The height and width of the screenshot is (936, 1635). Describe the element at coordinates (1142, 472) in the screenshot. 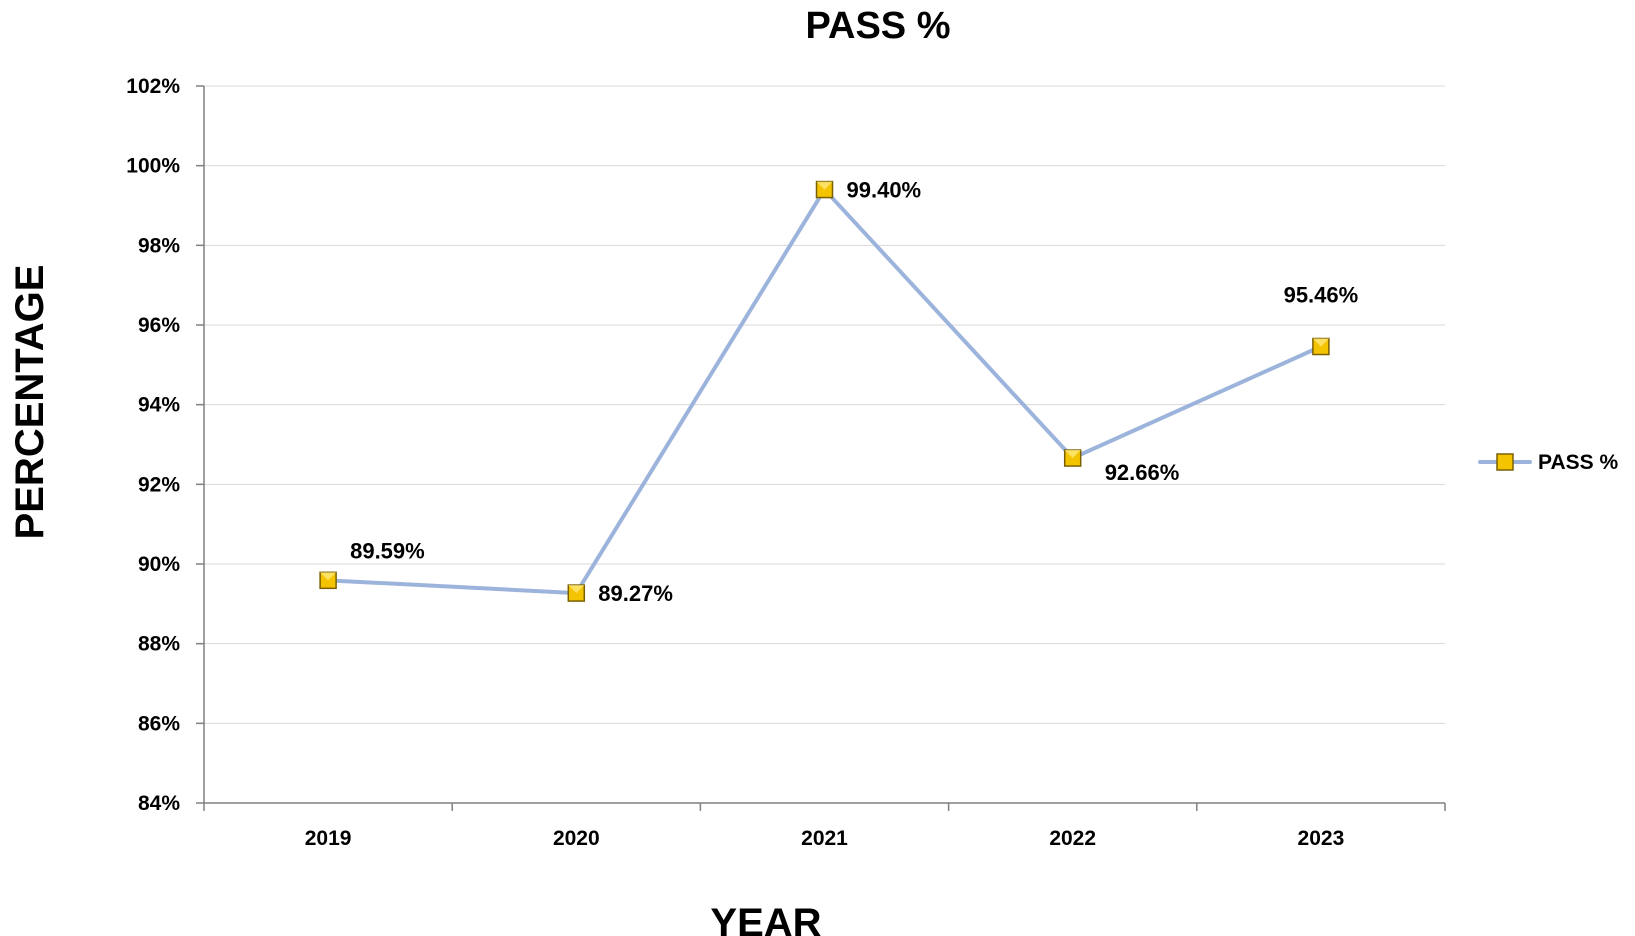

I see `data-label: 92.66%` at that location.